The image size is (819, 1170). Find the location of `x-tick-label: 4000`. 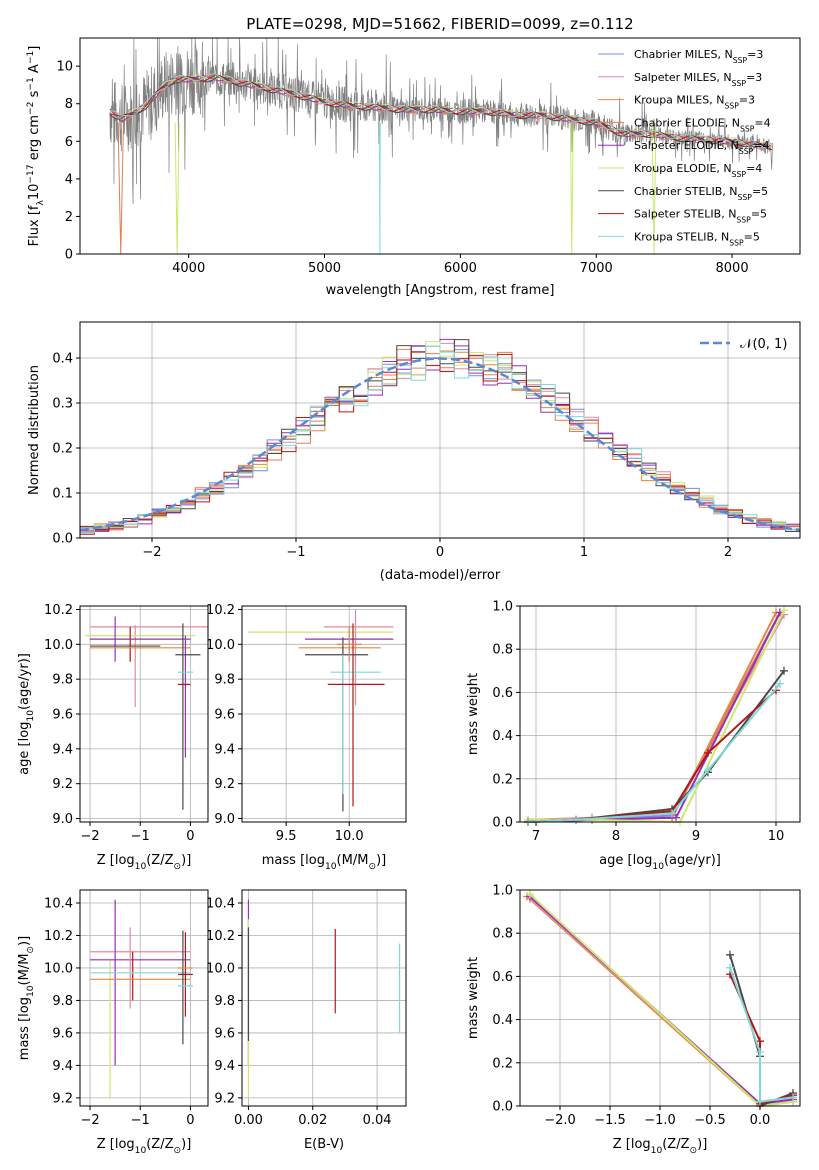

x-tick-label: 4000 is located at coordinates (188, 268).